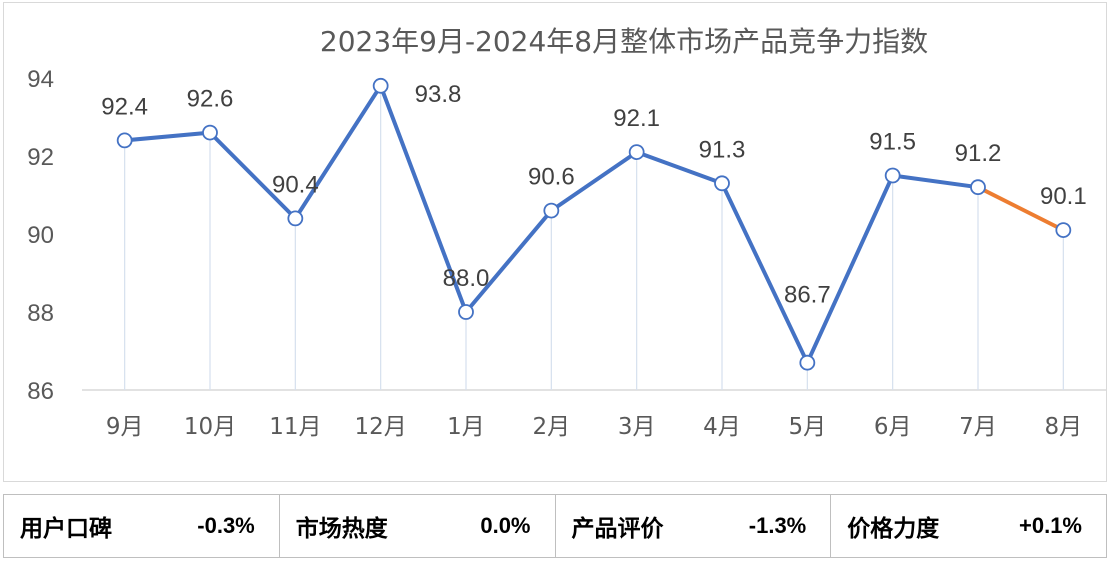 The image size is (1112, 563). What do you see at coordinates (466, 278) in the screenshot?
I see `data-label: 88.0` at bounding box center [466, 278].